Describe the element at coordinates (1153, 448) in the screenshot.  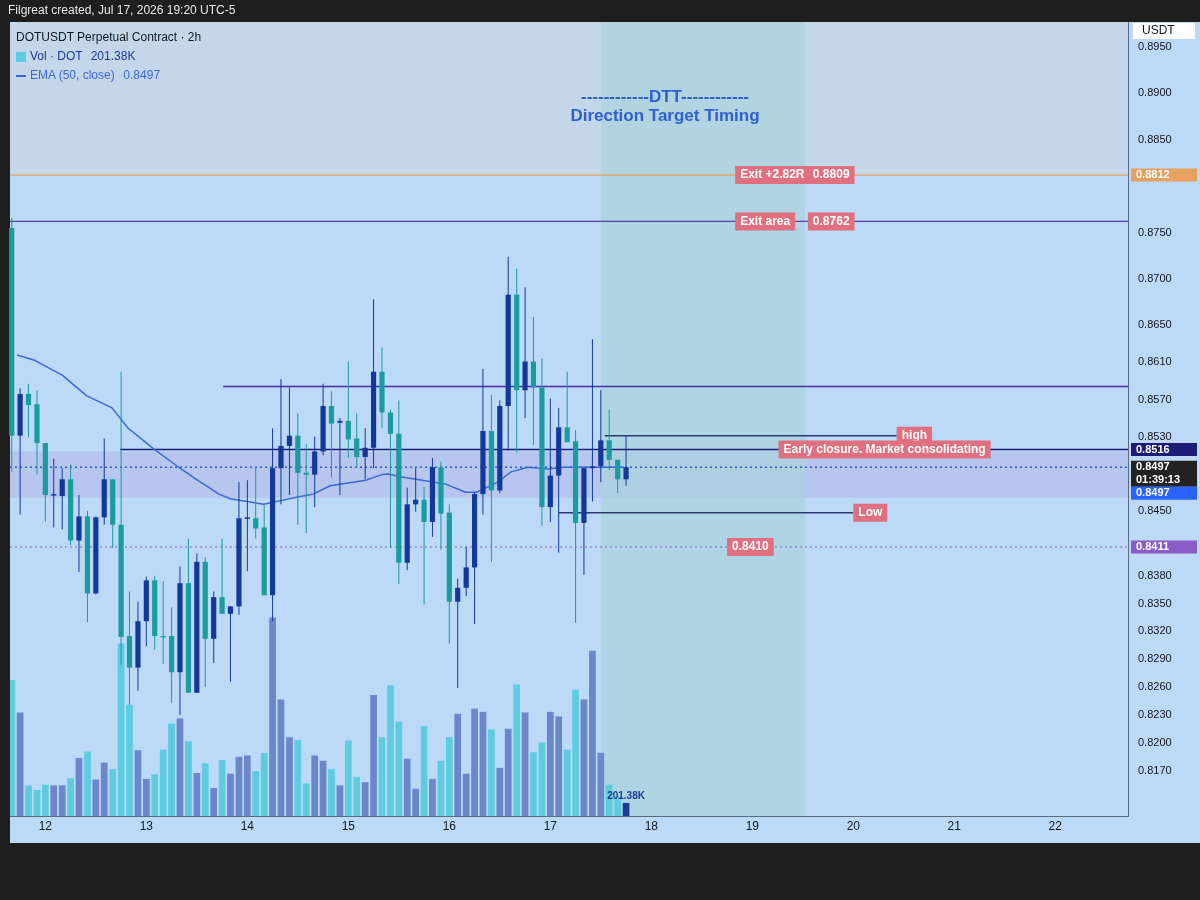
I see `data-label: 0.8516` at that location.